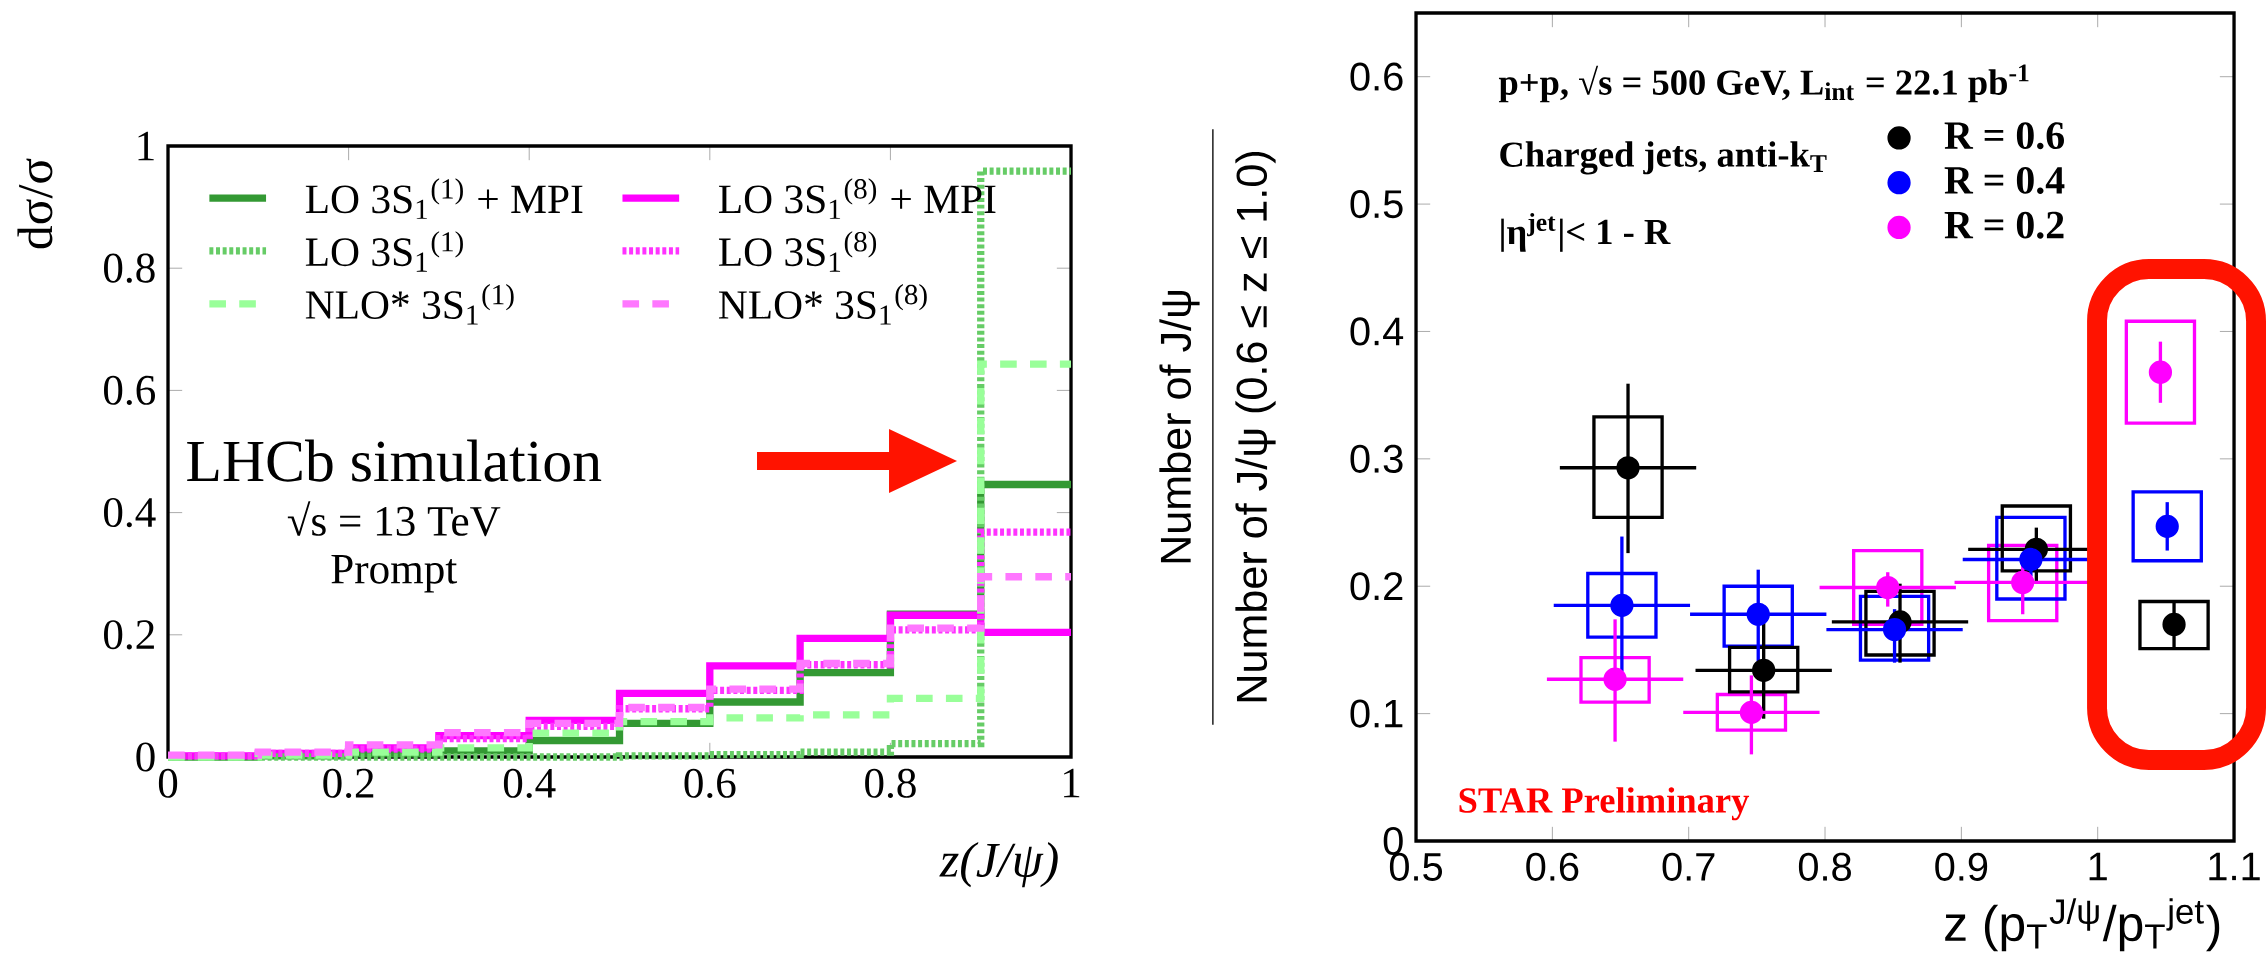  What do you see at coordinates (797, 251) in the screenshot?
I see `legend-label: LO 3S$_{1}$(8)` at bounding box center [797, 251].